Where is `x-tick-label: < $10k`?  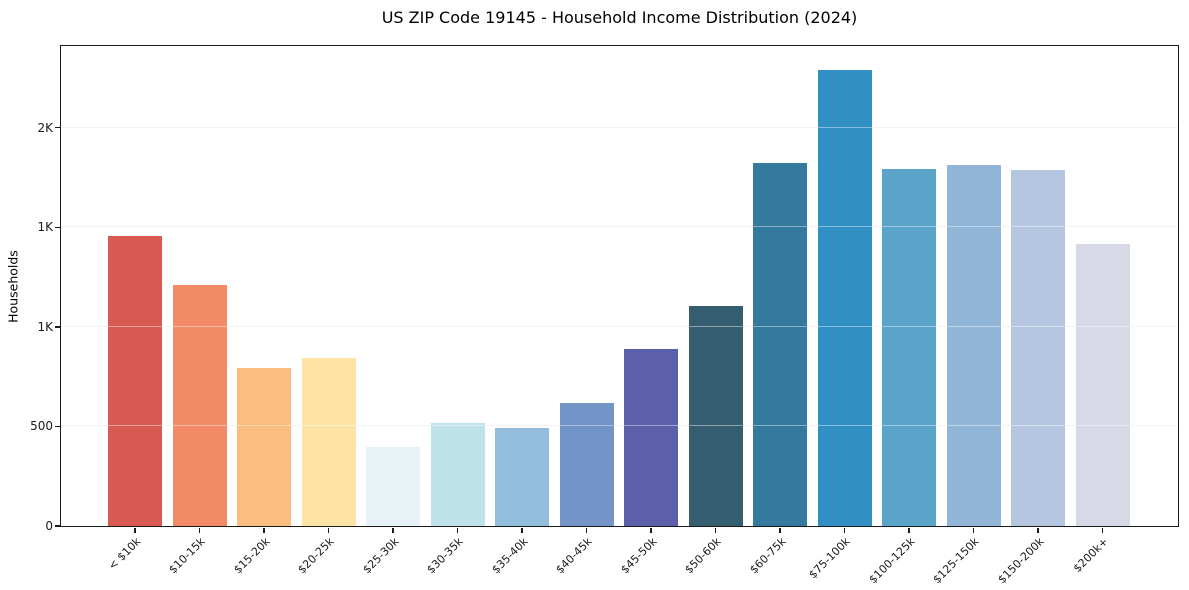 x-tick-label: < $10k is located at coordinates (124, 554).